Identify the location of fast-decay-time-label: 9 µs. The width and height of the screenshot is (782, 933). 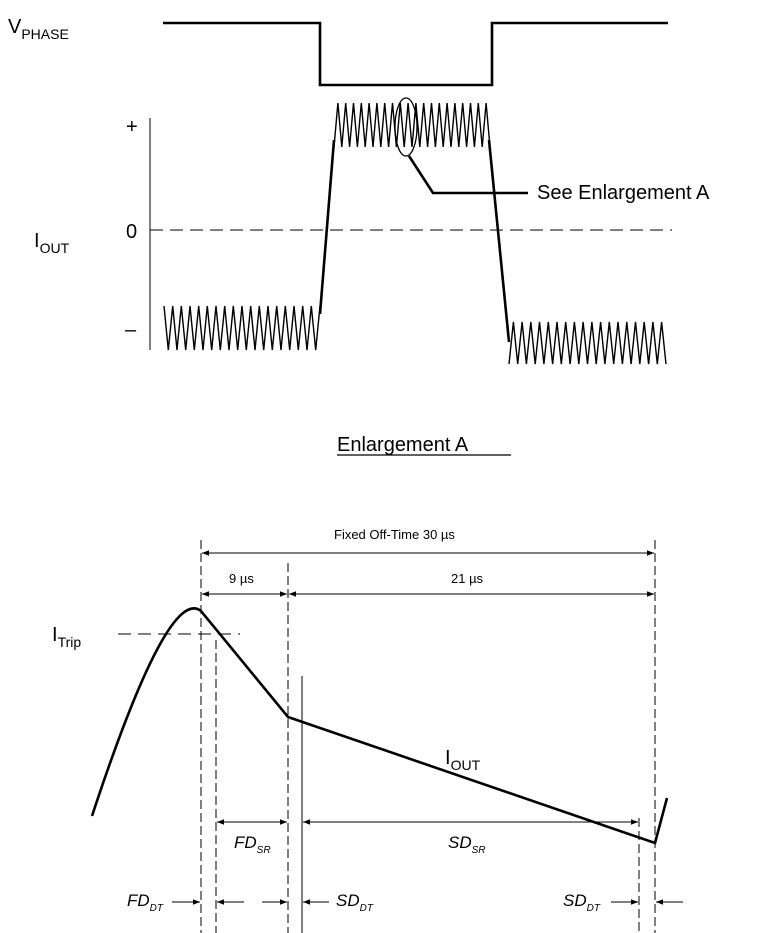
(241, 578).